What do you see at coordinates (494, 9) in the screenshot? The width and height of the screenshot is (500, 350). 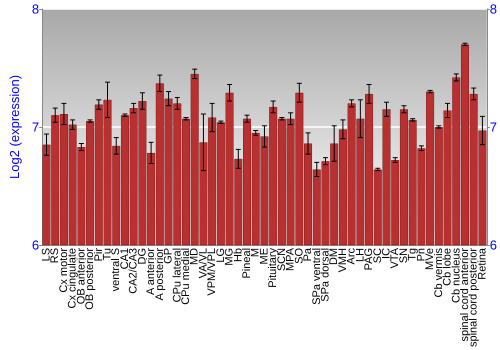 I see `y2-tick-label: 8` at bounding box center [494, 9].